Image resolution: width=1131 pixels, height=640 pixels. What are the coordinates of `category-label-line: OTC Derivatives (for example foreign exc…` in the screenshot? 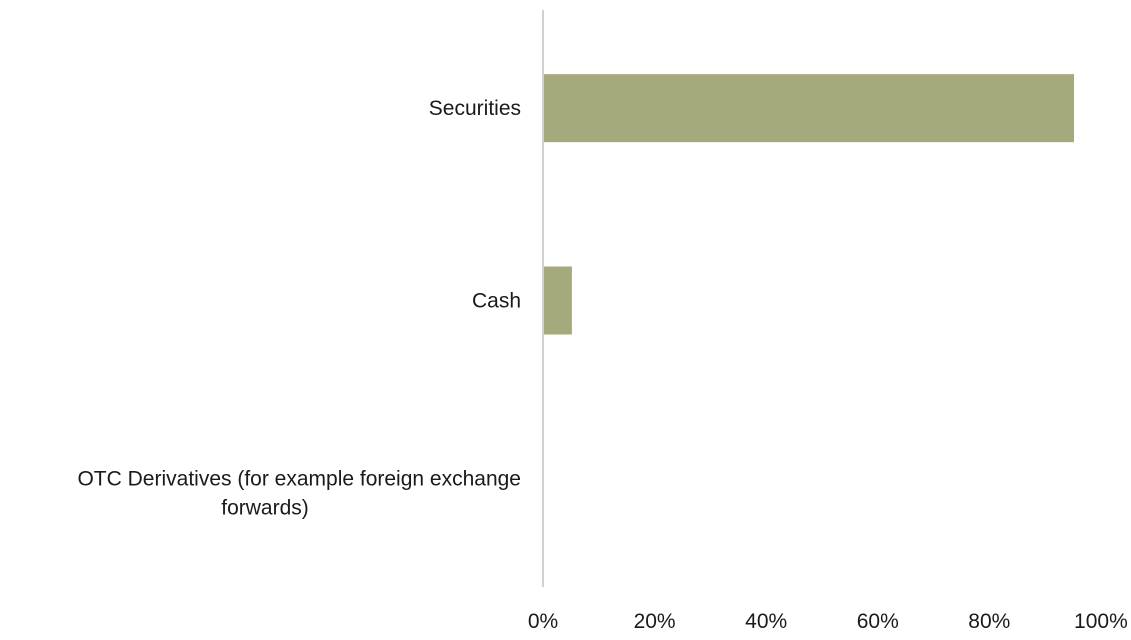 It's located at (299, 478).